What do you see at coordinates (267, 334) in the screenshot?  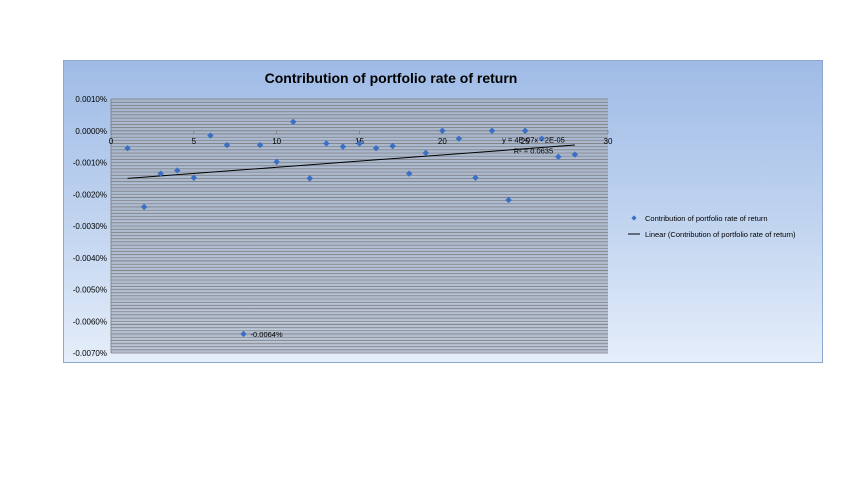 I see `data-label: -0.0064%` at bounding box center [267, 334].